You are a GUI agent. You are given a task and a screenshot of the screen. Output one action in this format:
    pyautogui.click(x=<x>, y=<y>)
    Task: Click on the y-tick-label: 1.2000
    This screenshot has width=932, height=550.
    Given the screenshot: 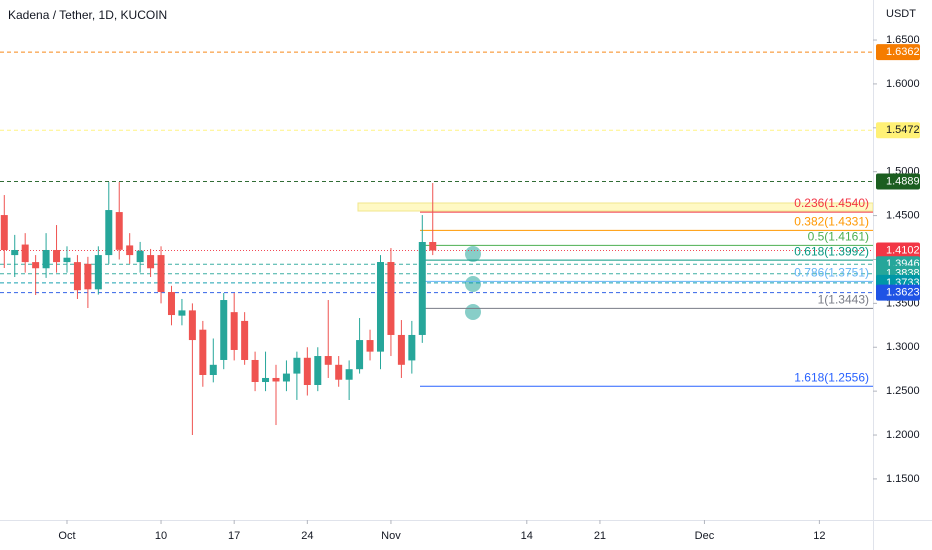 What is the action you would take?
    pyautogui.click(x=903, y=435)
    